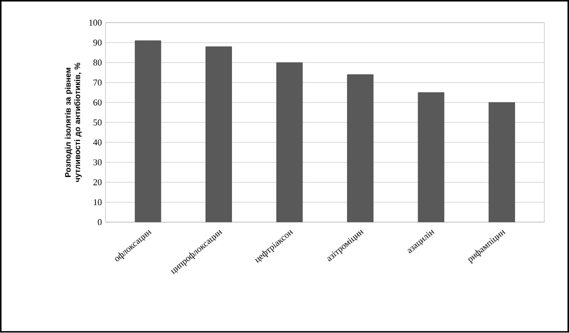 The height and width of the screenshot is (333, 569). I want to click on y-tick-label: 100, so click(95, 23).